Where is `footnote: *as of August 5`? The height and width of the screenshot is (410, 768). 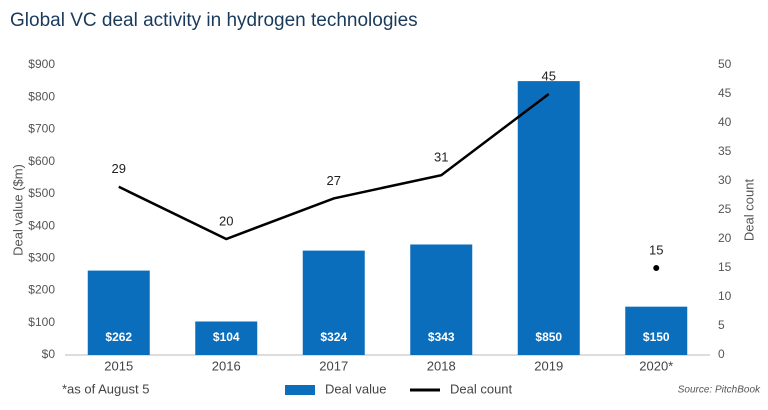
footnote: *as of August 5 is located at coordinates (105, 388).